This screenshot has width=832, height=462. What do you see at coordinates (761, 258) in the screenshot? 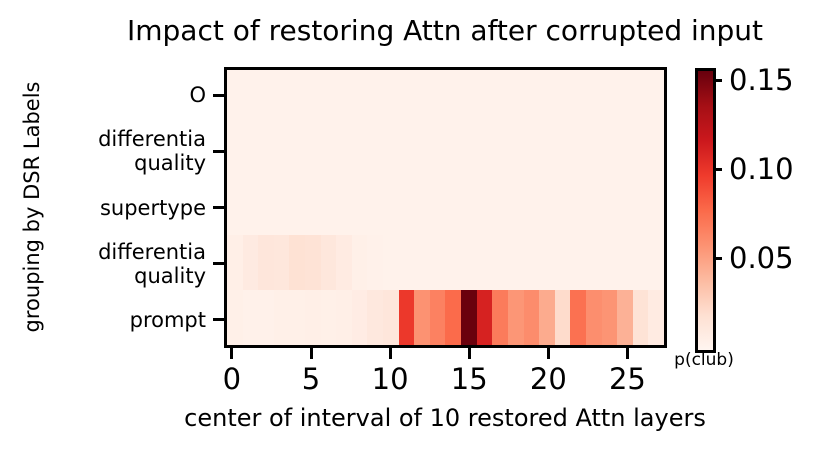
I see `colorbar-tick-label: 0.05` at bounding box center [761, 258].